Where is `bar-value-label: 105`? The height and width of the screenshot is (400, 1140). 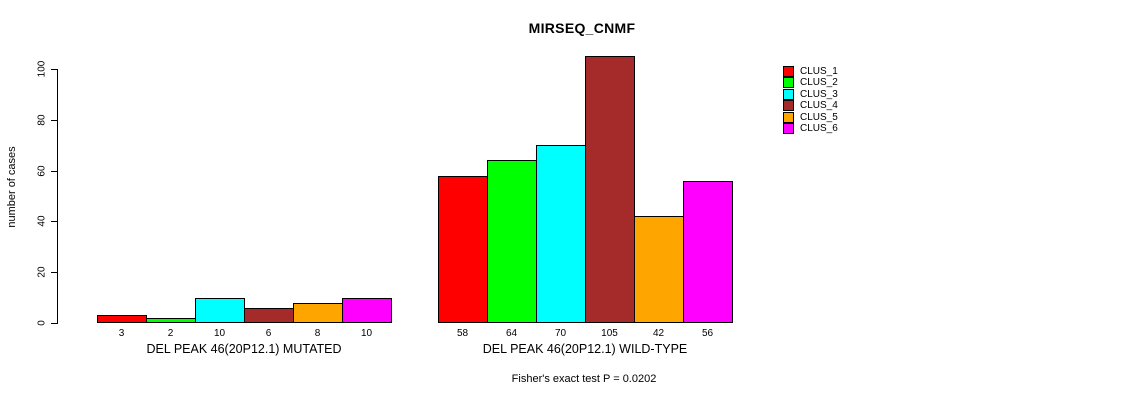 bar-value-label: 105 is located at coordinates (609, 333).